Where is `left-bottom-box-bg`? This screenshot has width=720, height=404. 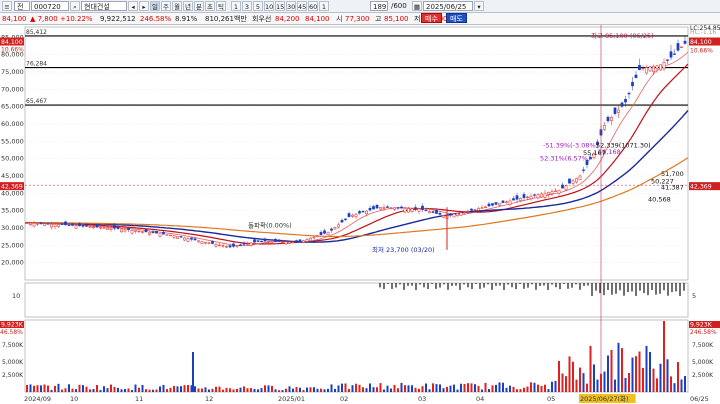 left-bottom-box-bg is located at coordinates (12, 186).